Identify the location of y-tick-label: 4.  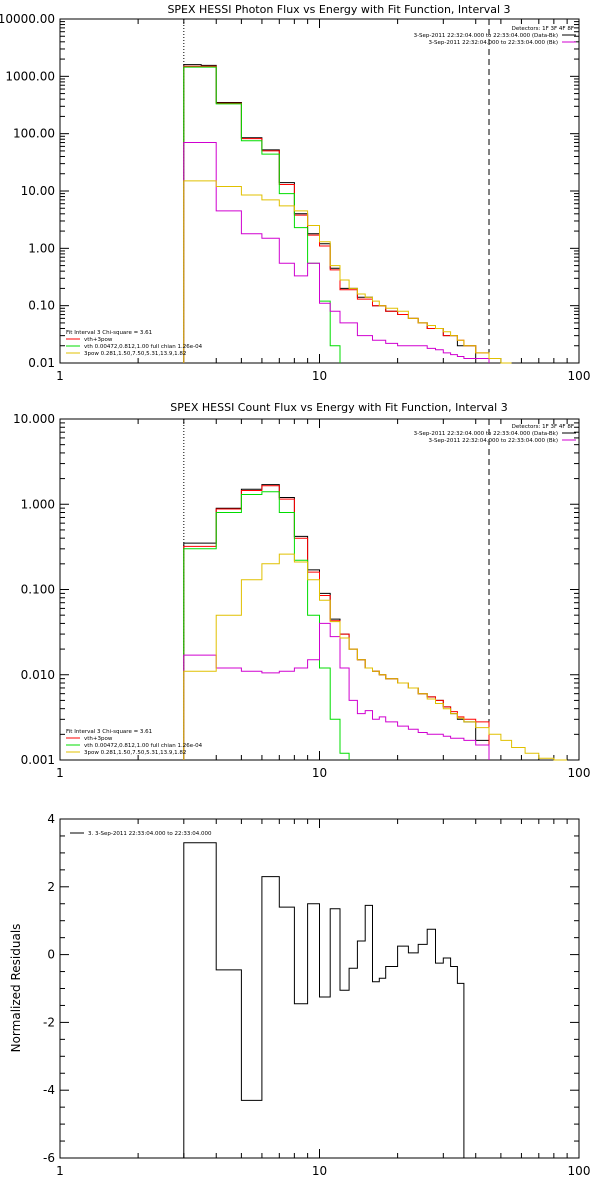
(51, 819).